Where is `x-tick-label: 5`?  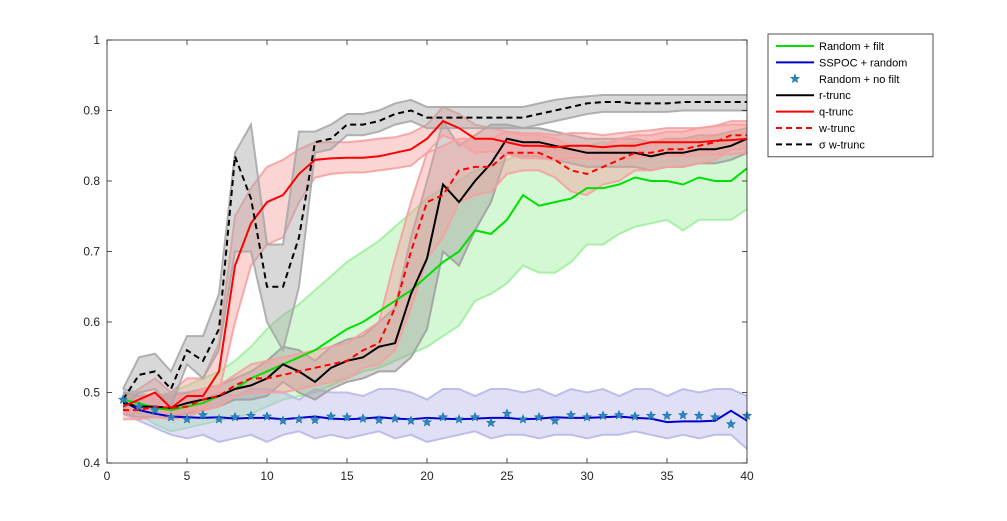 x-tick-label: 5 is located at coordinates (187, 476).